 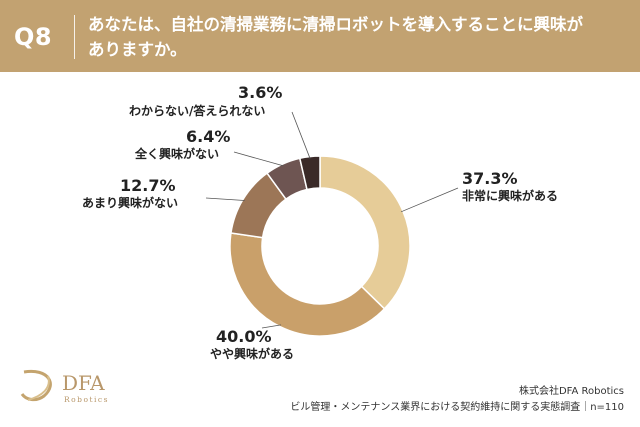 I want to click on question-text-line-2: ありますか。, so click(x=137, y=49).